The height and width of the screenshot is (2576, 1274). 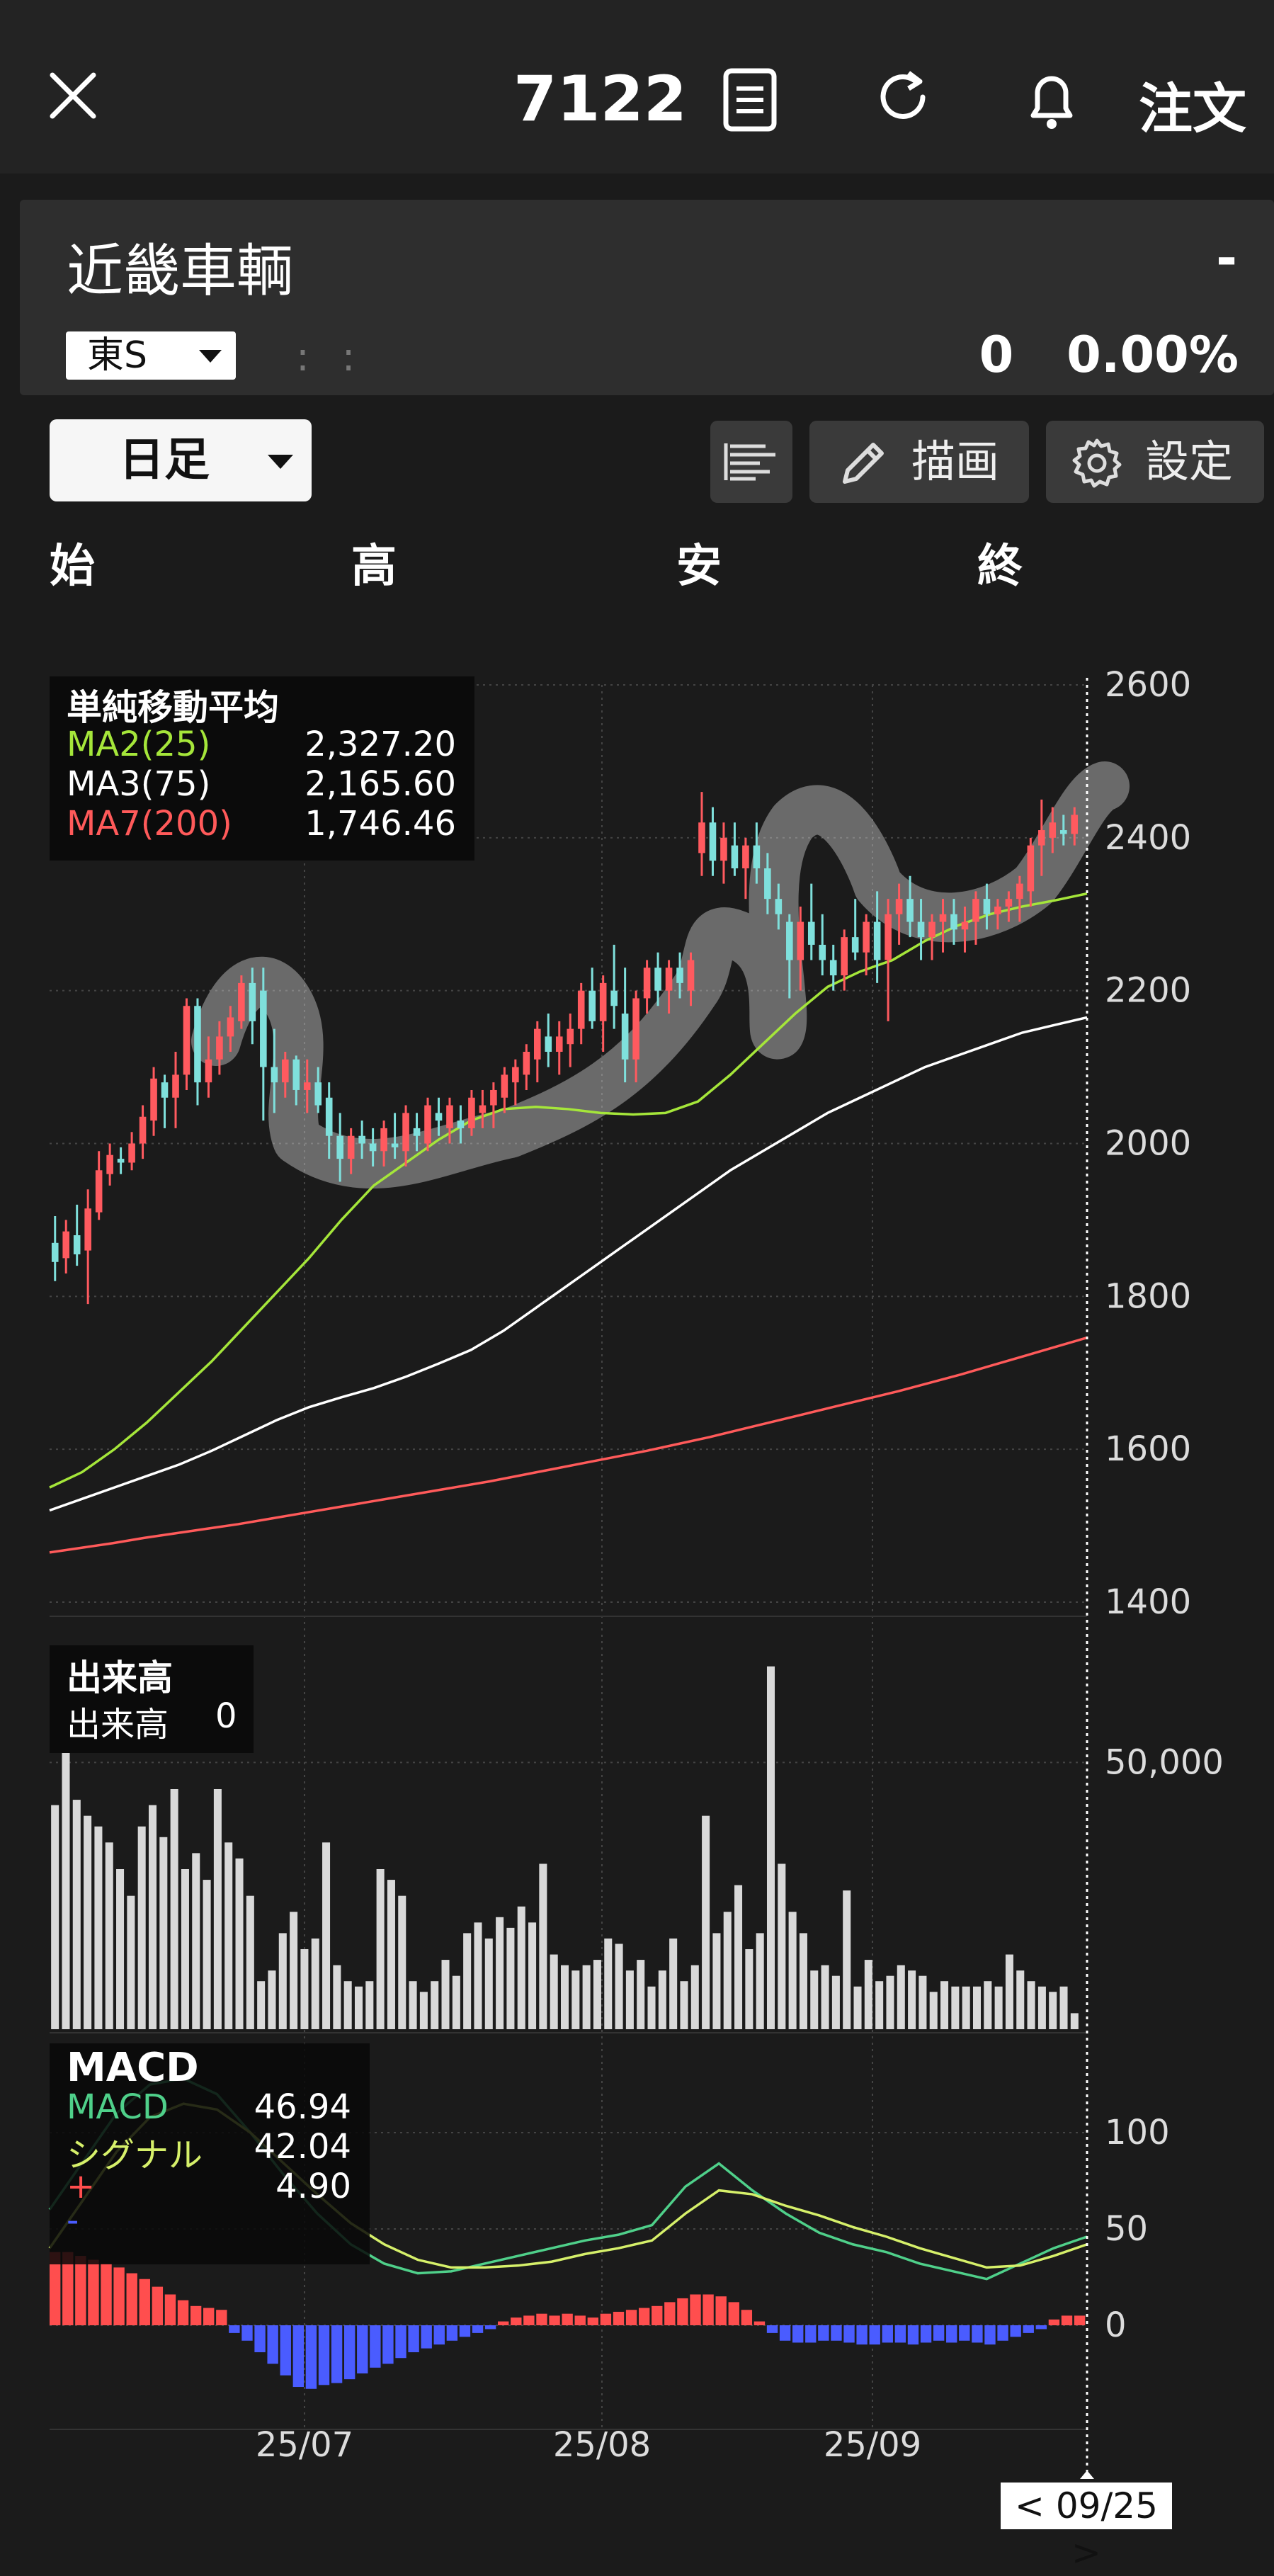 What do you see at coordinates (181, 460) in the screenshot?
I see `timeframe-select: 日足` at bounding box center [181, 460].